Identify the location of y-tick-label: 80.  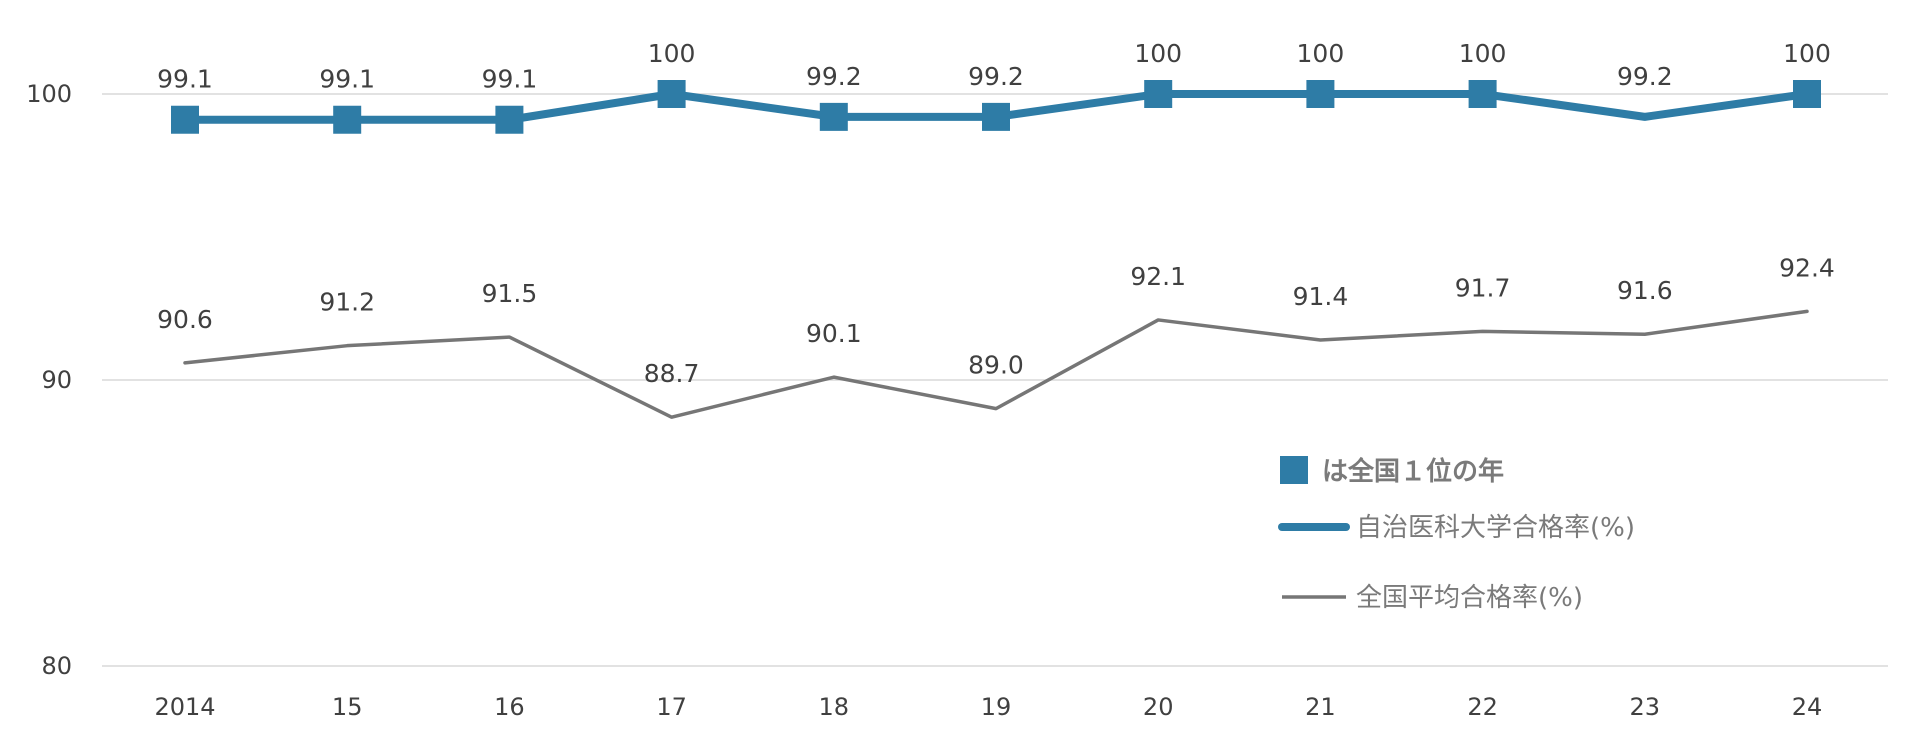
(56, 666).